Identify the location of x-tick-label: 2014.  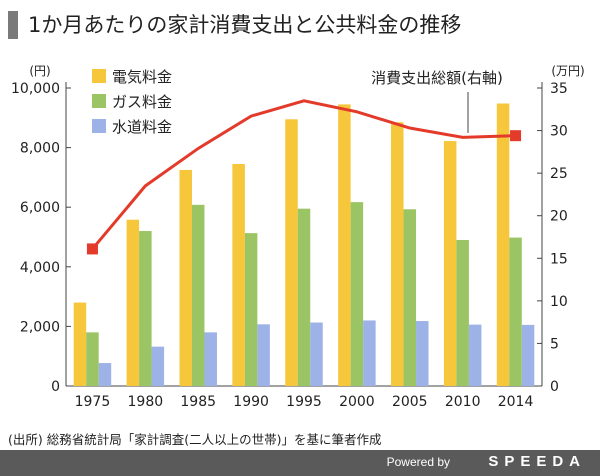
(516, 402).